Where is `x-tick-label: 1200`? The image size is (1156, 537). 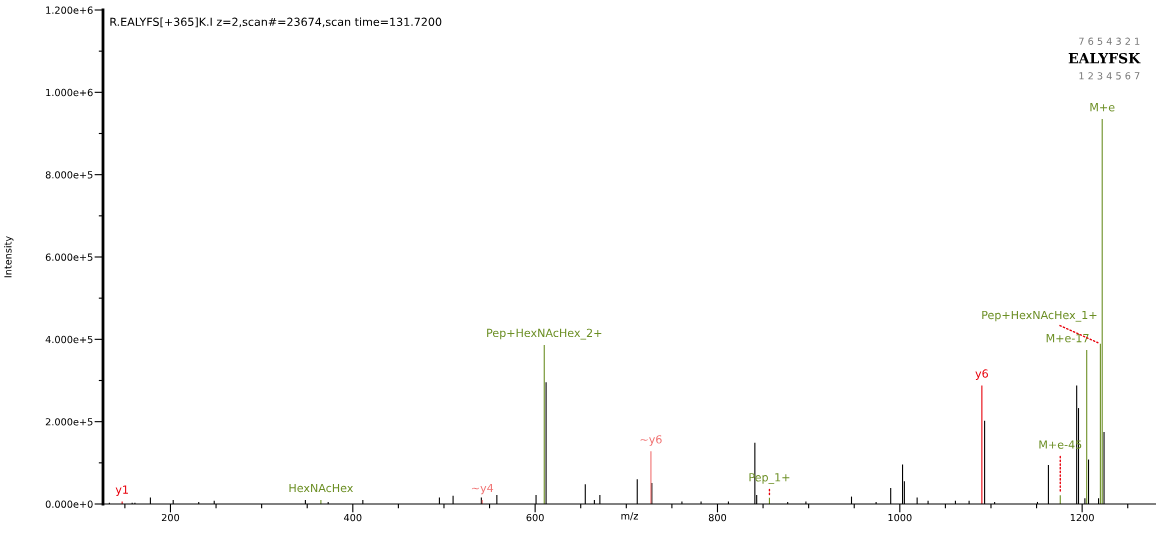 x-tick-label: 1200 is located at coordinates (1082, 517).